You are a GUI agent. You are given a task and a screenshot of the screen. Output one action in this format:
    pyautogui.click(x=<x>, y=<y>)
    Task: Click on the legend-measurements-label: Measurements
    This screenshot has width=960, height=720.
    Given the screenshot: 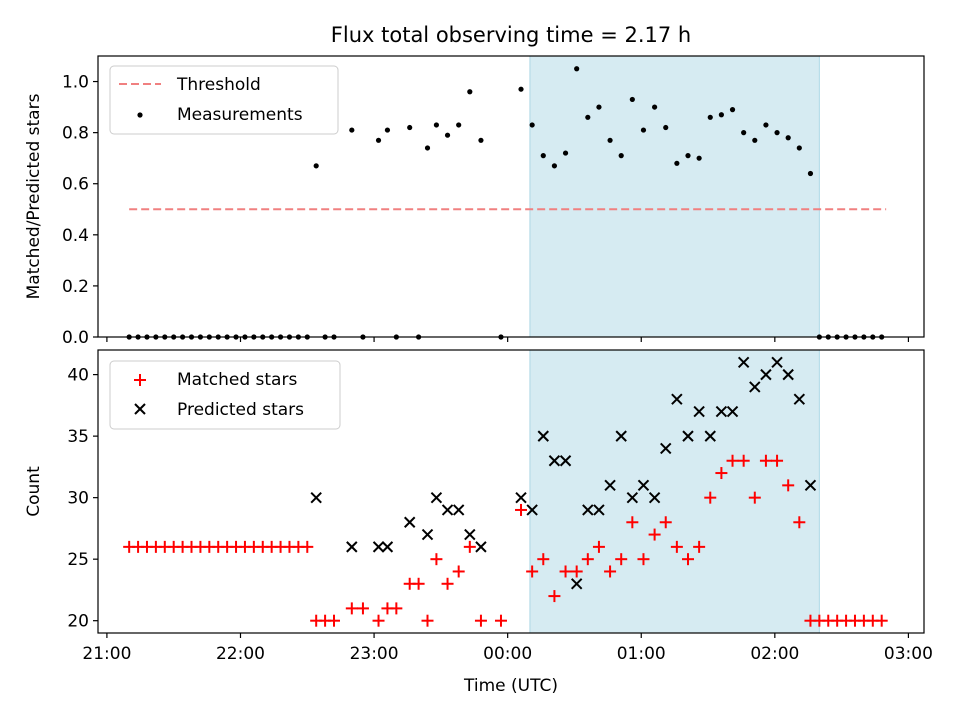 What is the action you would take?
    pyautogui.click(x=240, y=115)
    